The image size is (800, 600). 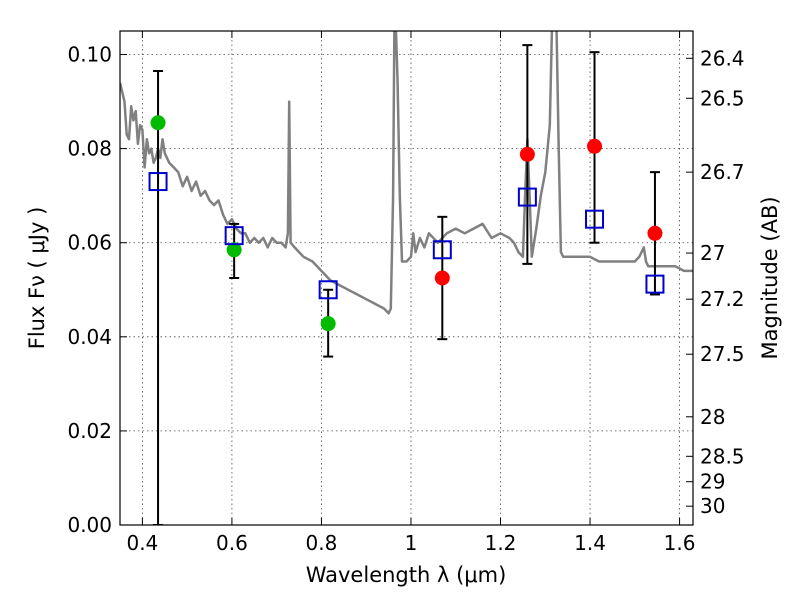 I want to click on x-tick-label: 0.6, so click(x=232, y=543).